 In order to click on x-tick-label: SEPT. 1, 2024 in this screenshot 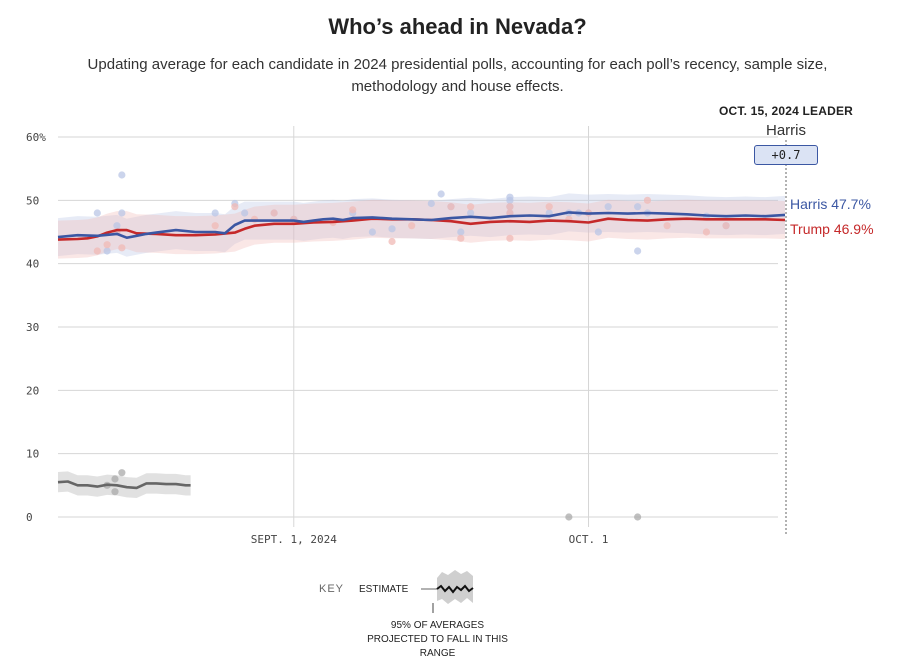, I will do `click(294, 539)`.